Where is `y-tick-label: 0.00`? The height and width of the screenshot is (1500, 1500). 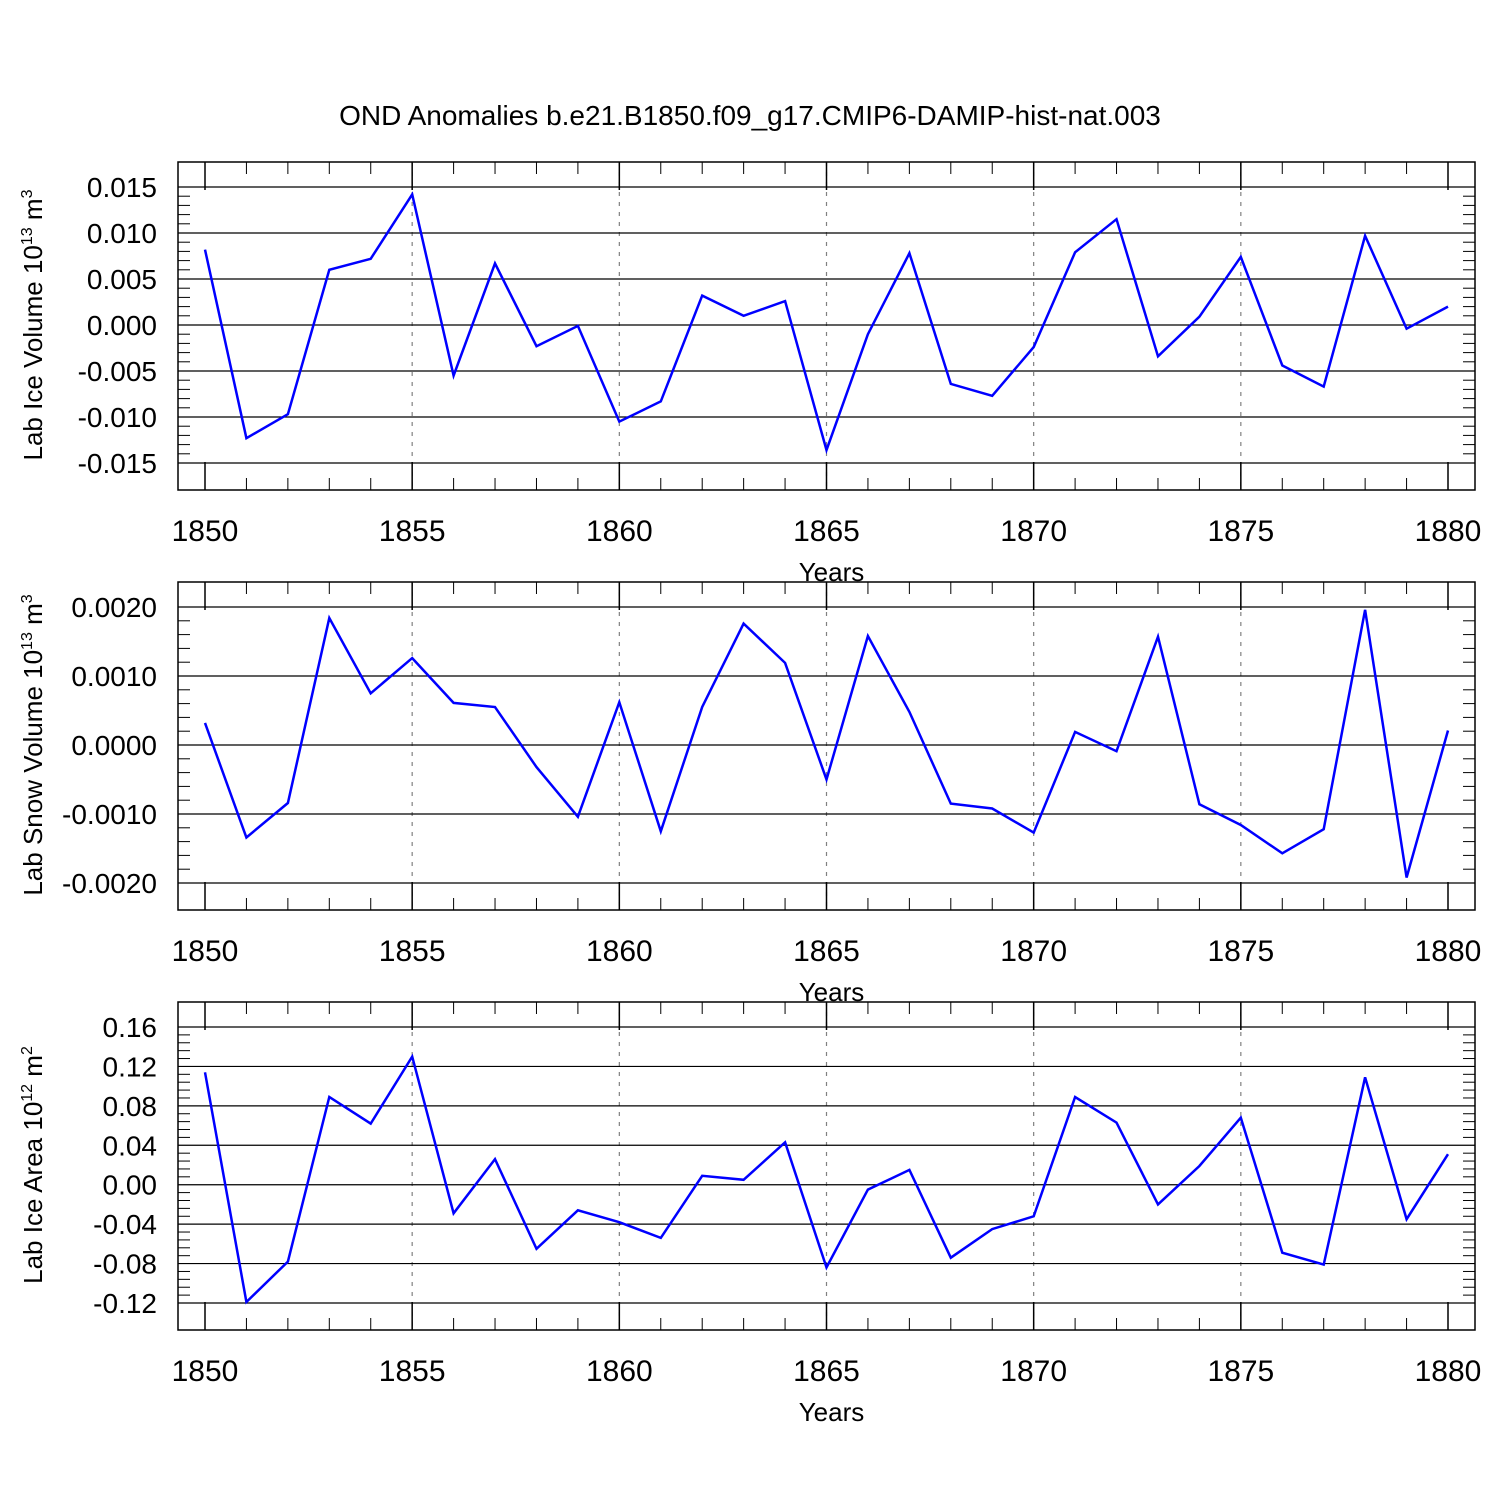 y-tick-label: 0.00 is located at coordinates (130, 1185).